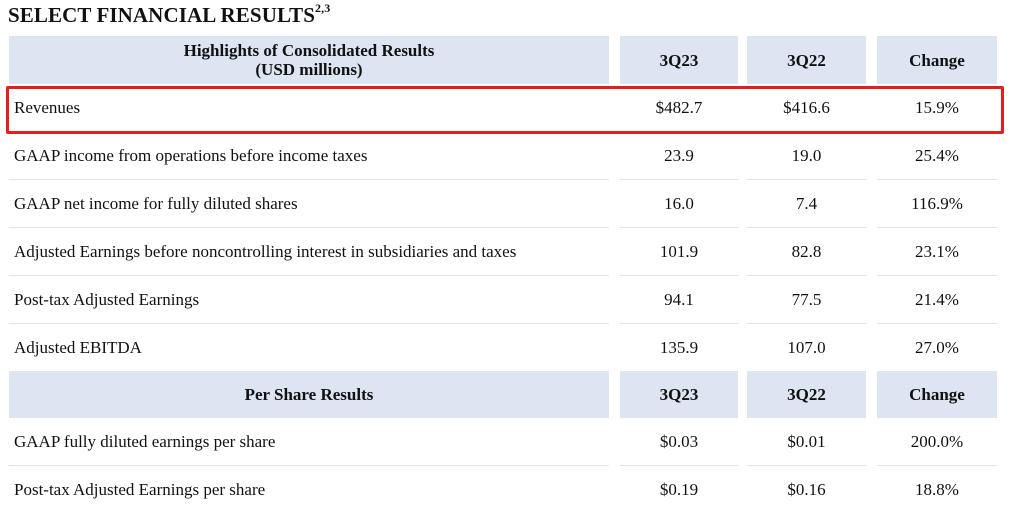  Describe the element at coordinates (806, 252) in the screenshot. I see `row-3q22: 82.8` at that location.